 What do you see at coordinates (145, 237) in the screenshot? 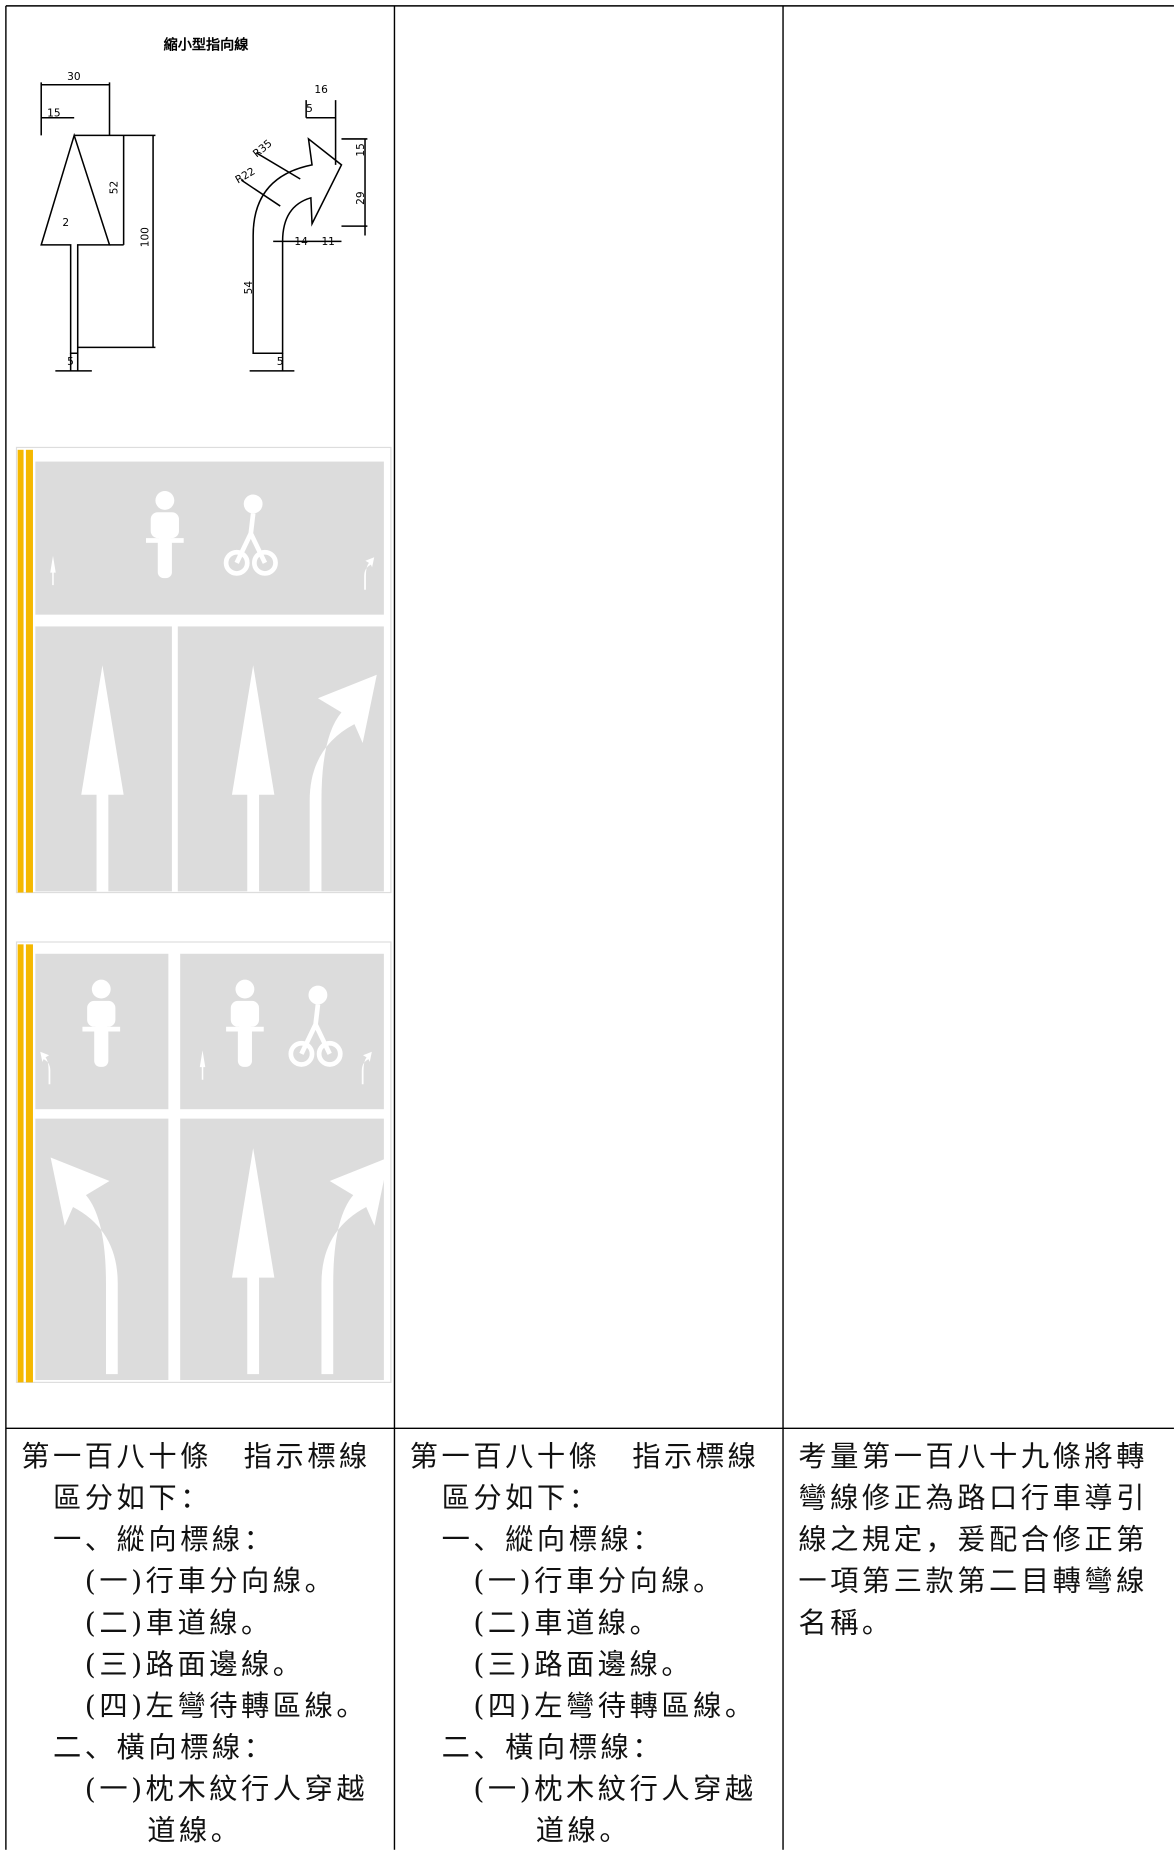
I see `dimension-label: 100` at bounding box center [145, 237].